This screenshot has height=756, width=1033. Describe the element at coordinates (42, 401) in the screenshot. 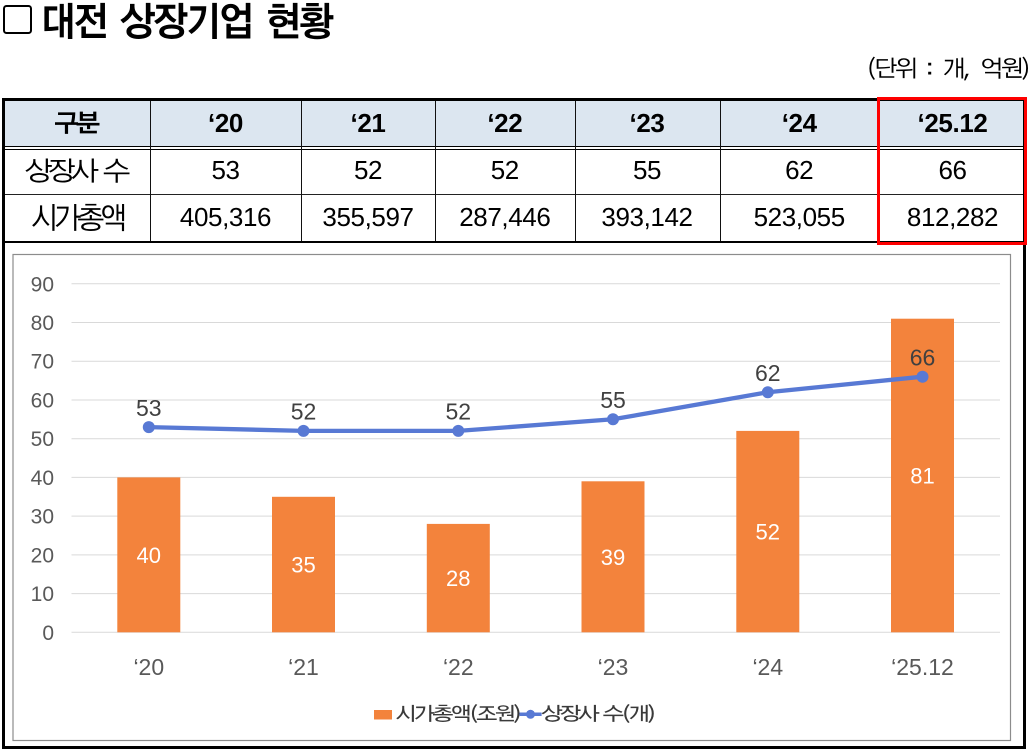

I see `svg-text: 60` at that location.